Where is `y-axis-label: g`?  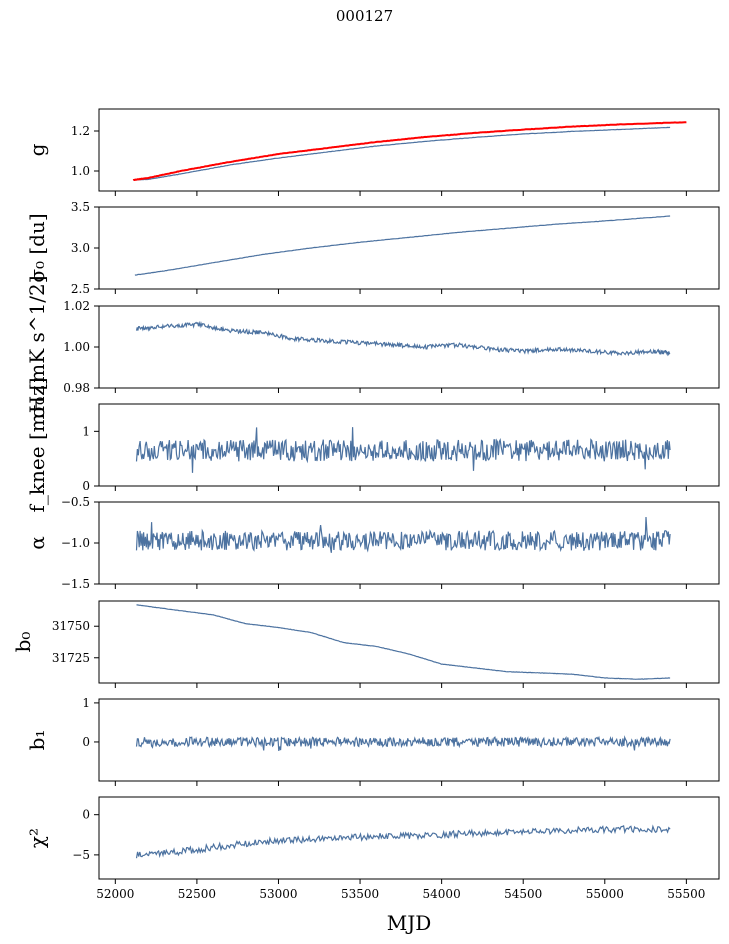
y-axis-label: g is located at coordinates (37, 149).